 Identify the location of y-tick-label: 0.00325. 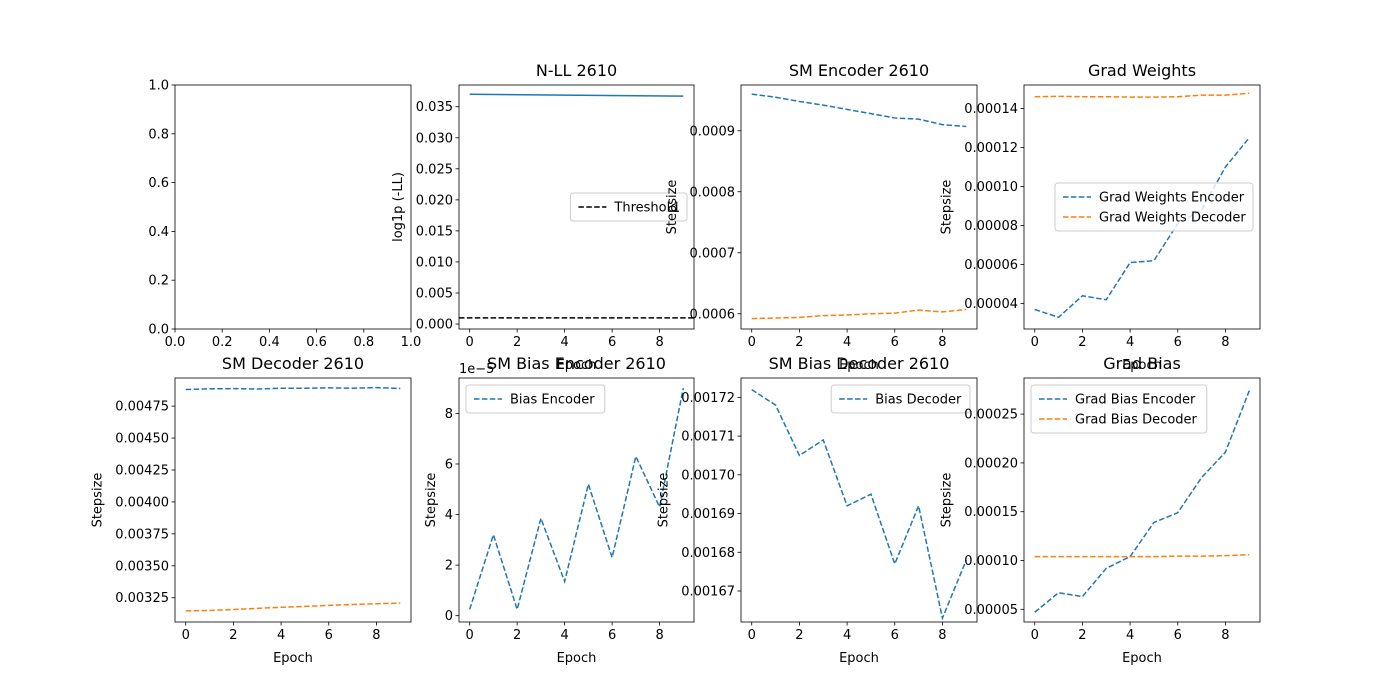
(142, 598).